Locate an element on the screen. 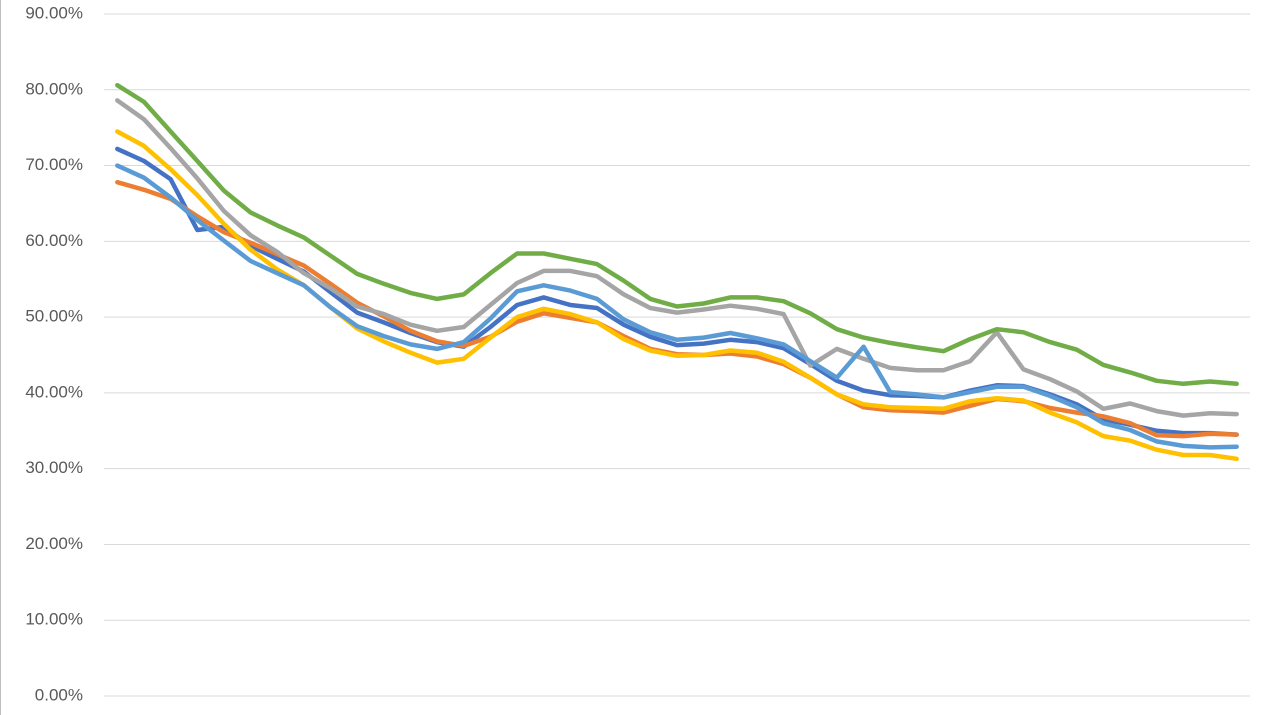 The width and height of the screenshot is (1280, 715). y-tick-label: 10.00% is located at coordinates (54, 619).